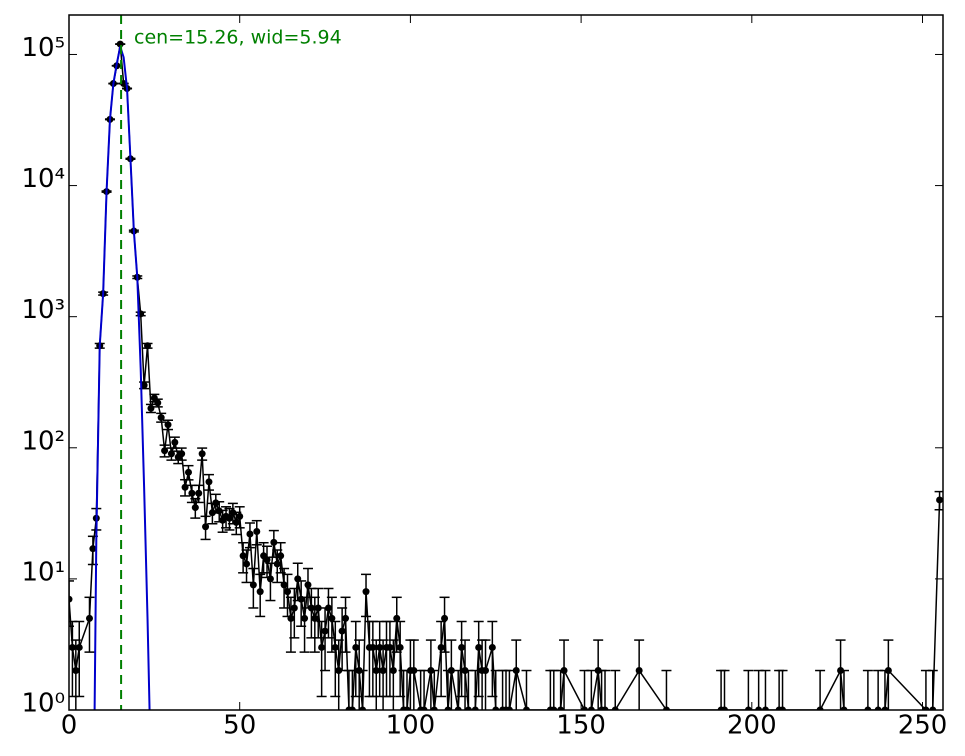 This screenshot has height=756, width=965. What do you see at coordinates (239, 726) in the screenshot?
I see `x-tick-label: 50` at bounding box center [239, 726].